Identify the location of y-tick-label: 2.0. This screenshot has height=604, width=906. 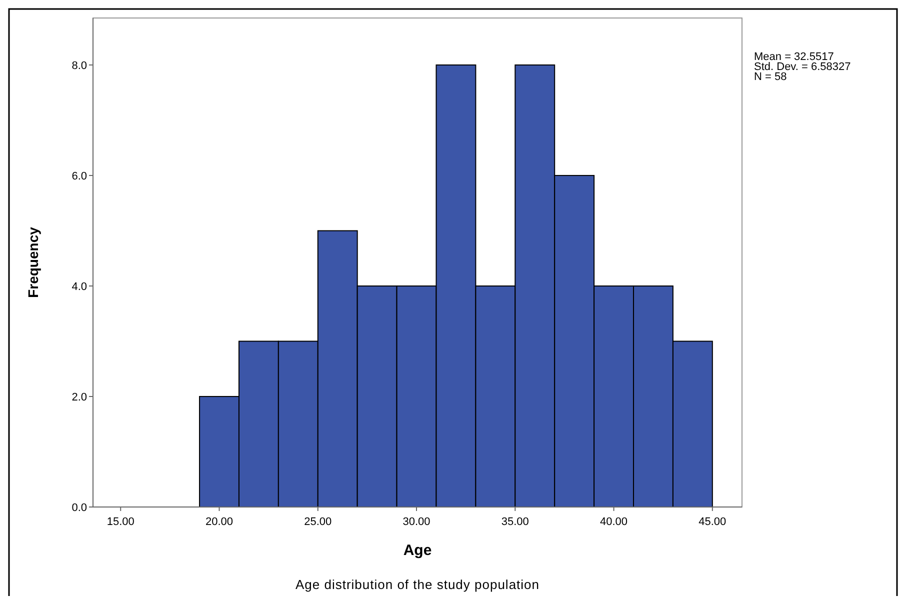
(79, 397).